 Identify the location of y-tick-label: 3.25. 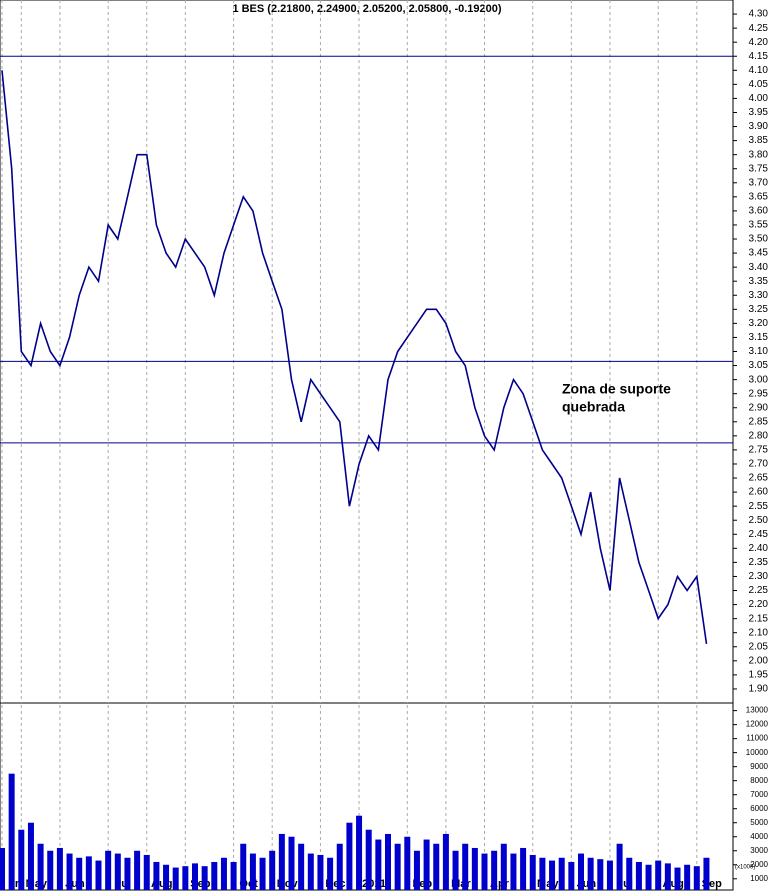
(759, 309).